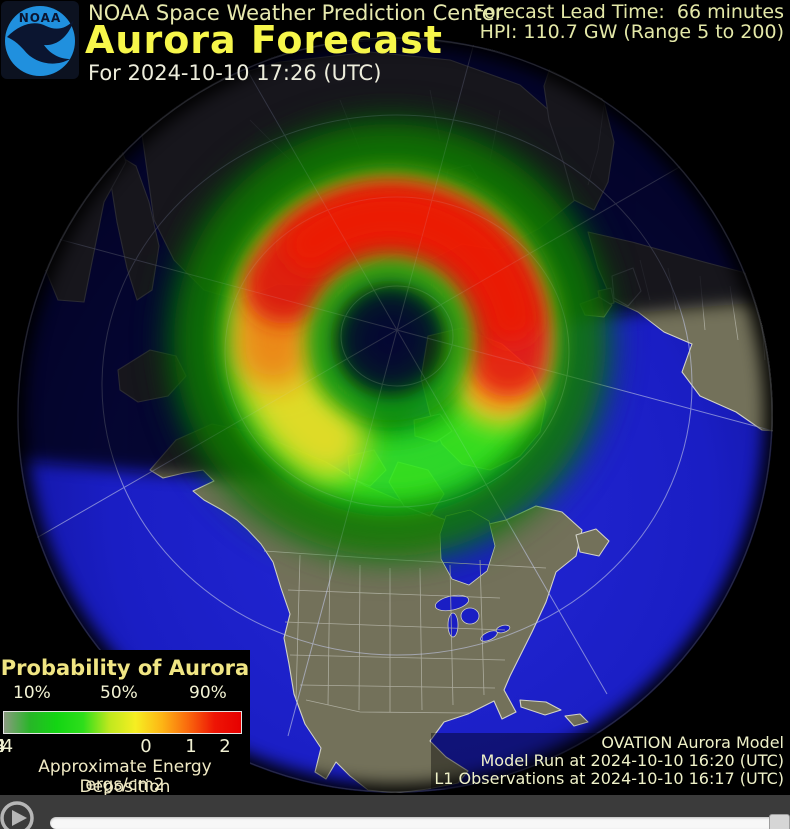 The width and height of the screenshot is (790, 829). I want to click on play-button, so click(20, 812).